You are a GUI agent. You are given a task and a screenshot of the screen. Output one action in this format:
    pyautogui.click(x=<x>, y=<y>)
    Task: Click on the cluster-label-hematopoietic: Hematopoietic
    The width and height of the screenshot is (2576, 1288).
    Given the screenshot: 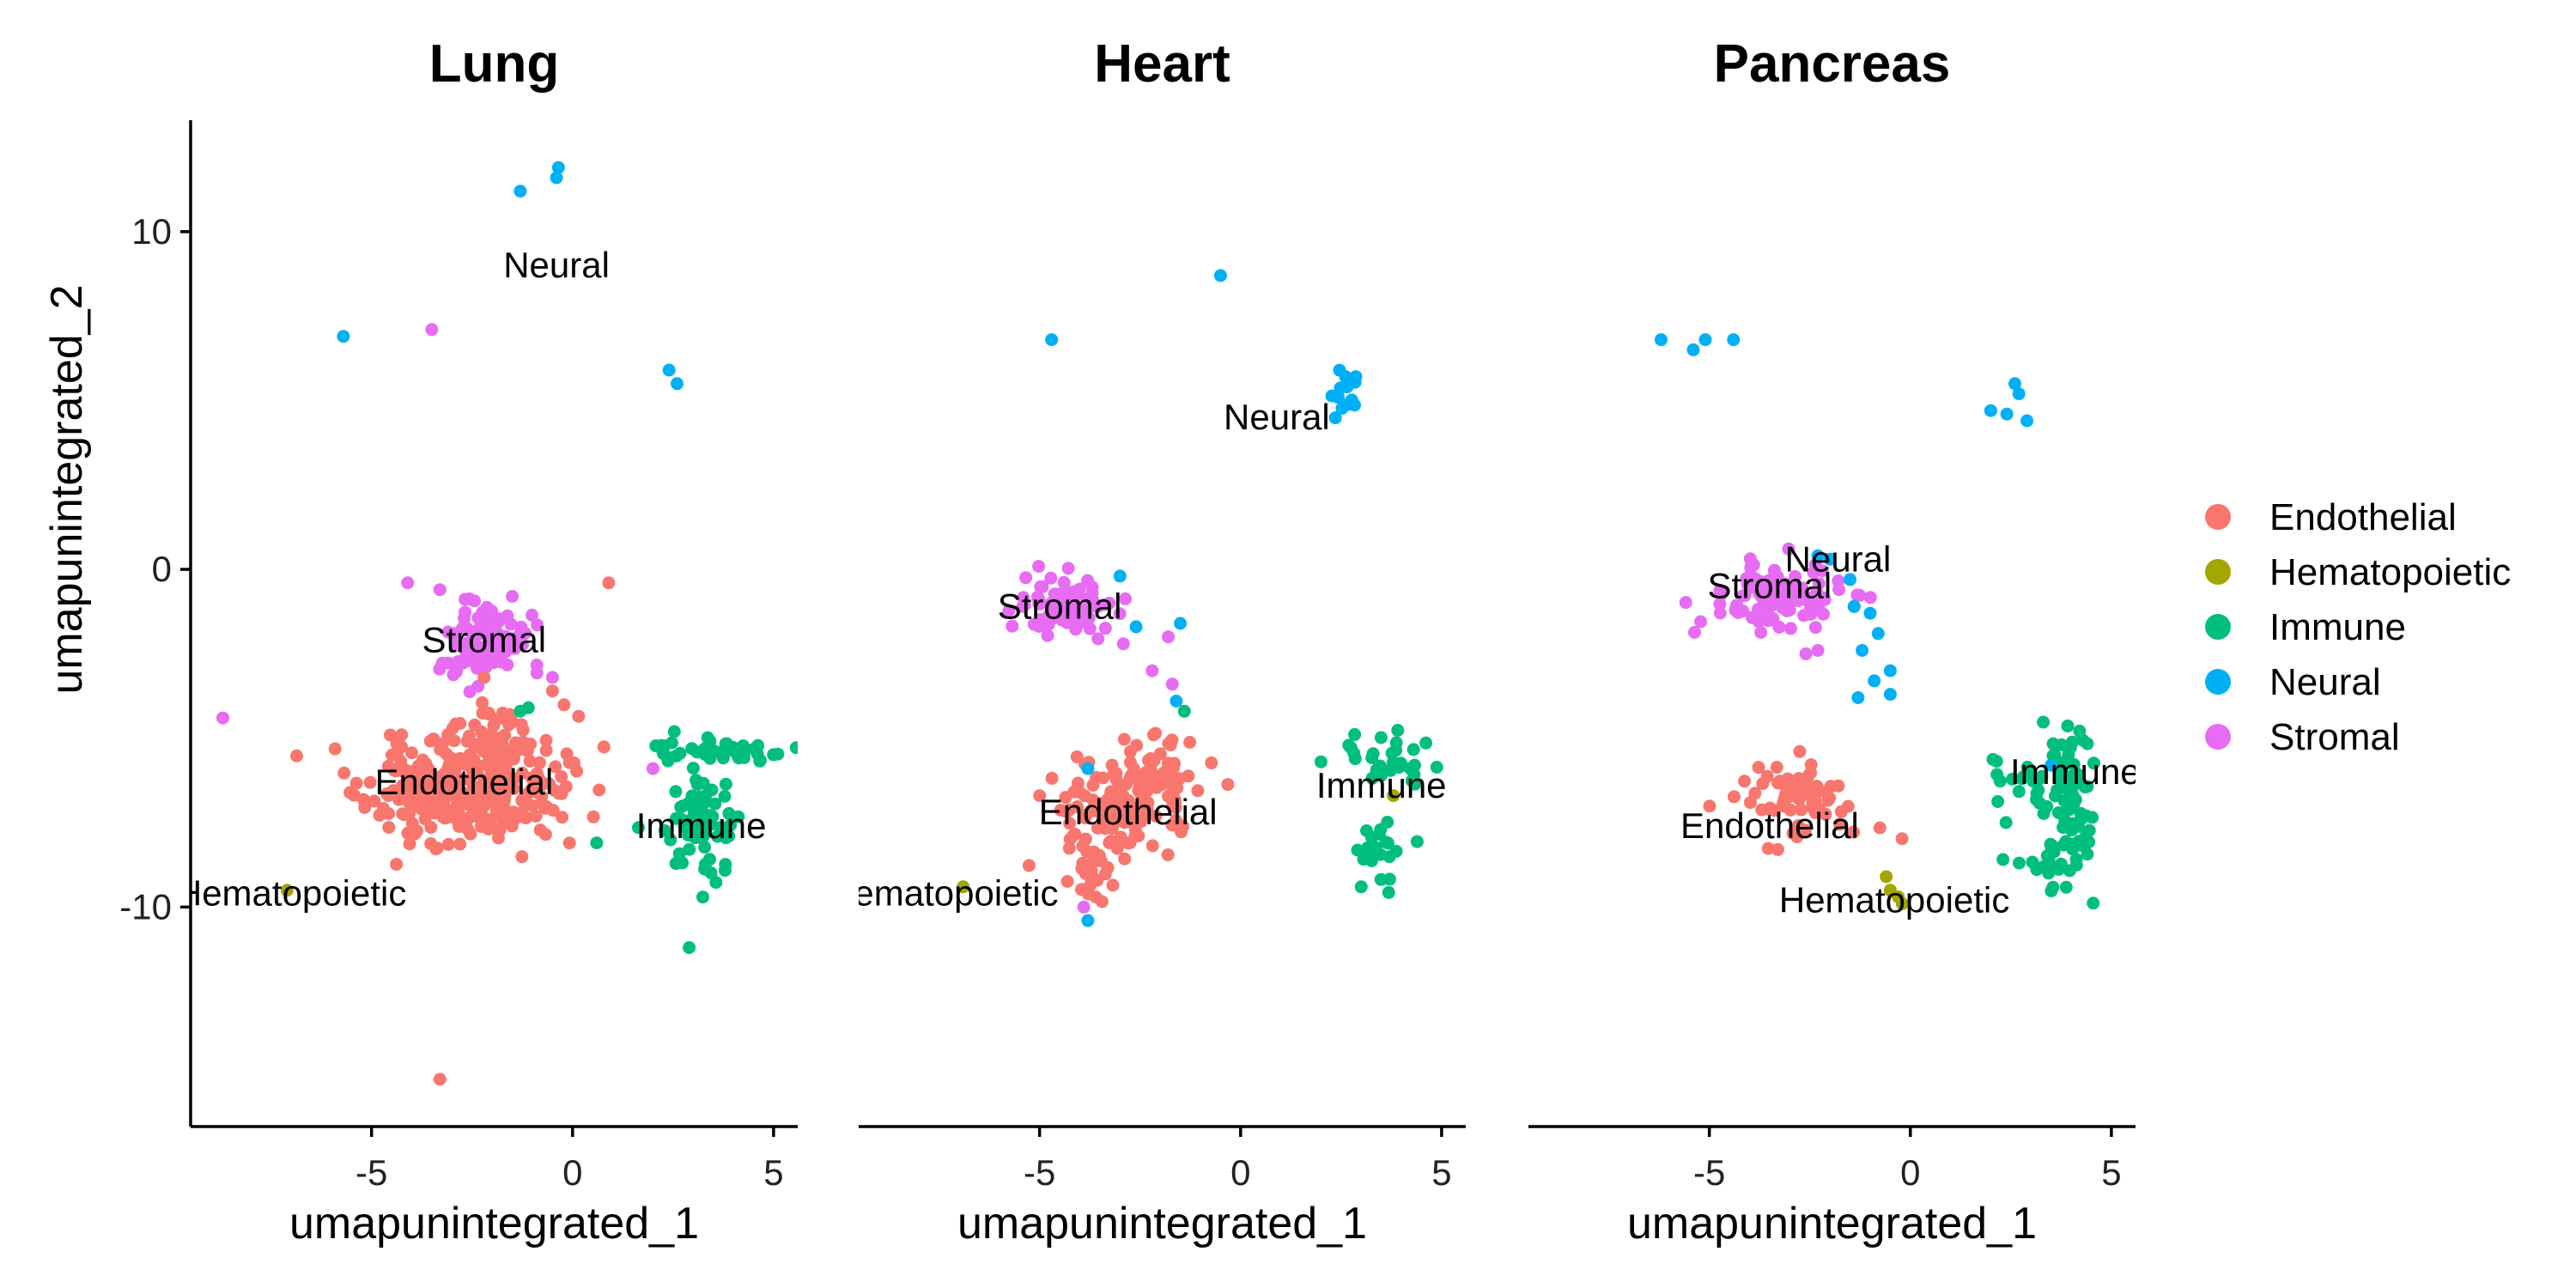 What is the action you would take?
    pyautogui.click(x=291, y=893)
    